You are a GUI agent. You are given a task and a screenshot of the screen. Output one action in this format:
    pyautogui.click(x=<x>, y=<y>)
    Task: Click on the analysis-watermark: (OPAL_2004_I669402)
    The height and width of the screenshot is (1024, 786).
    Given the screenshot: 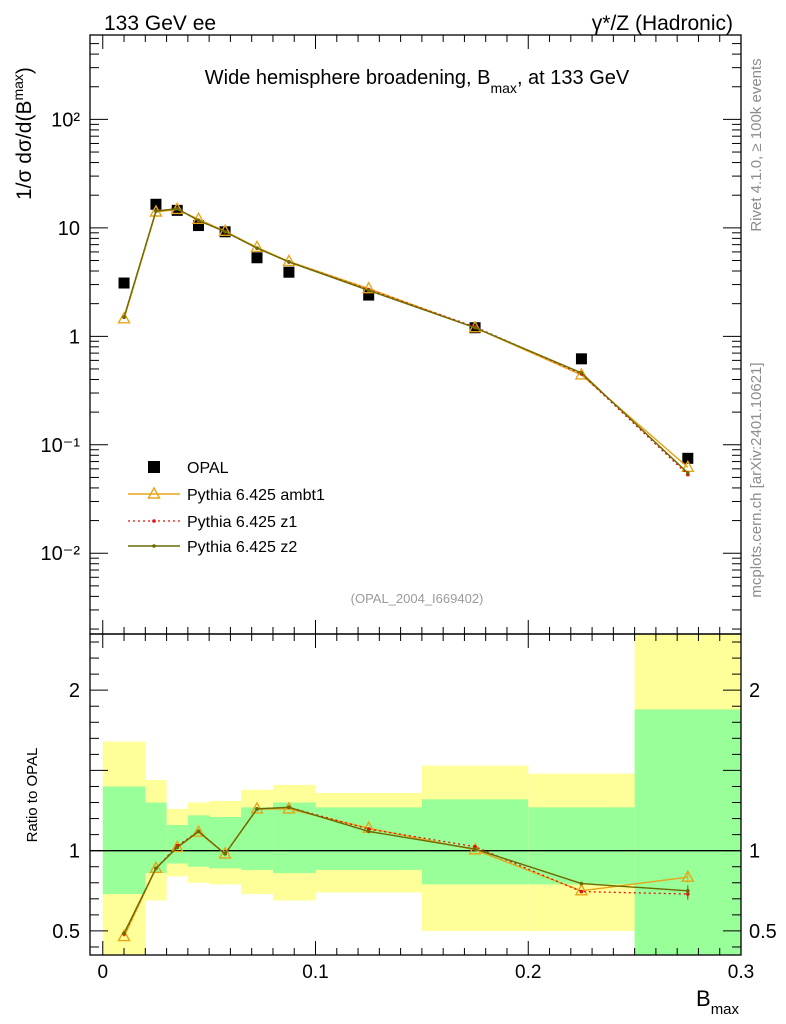 What is the action you would take?
    pyautogui.click(x=417, y=598)
    